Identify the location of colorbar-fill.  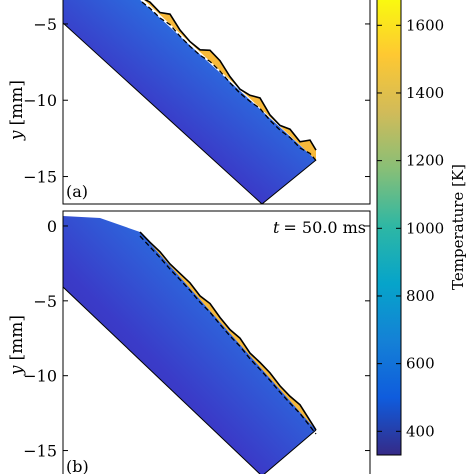
(389, 228).